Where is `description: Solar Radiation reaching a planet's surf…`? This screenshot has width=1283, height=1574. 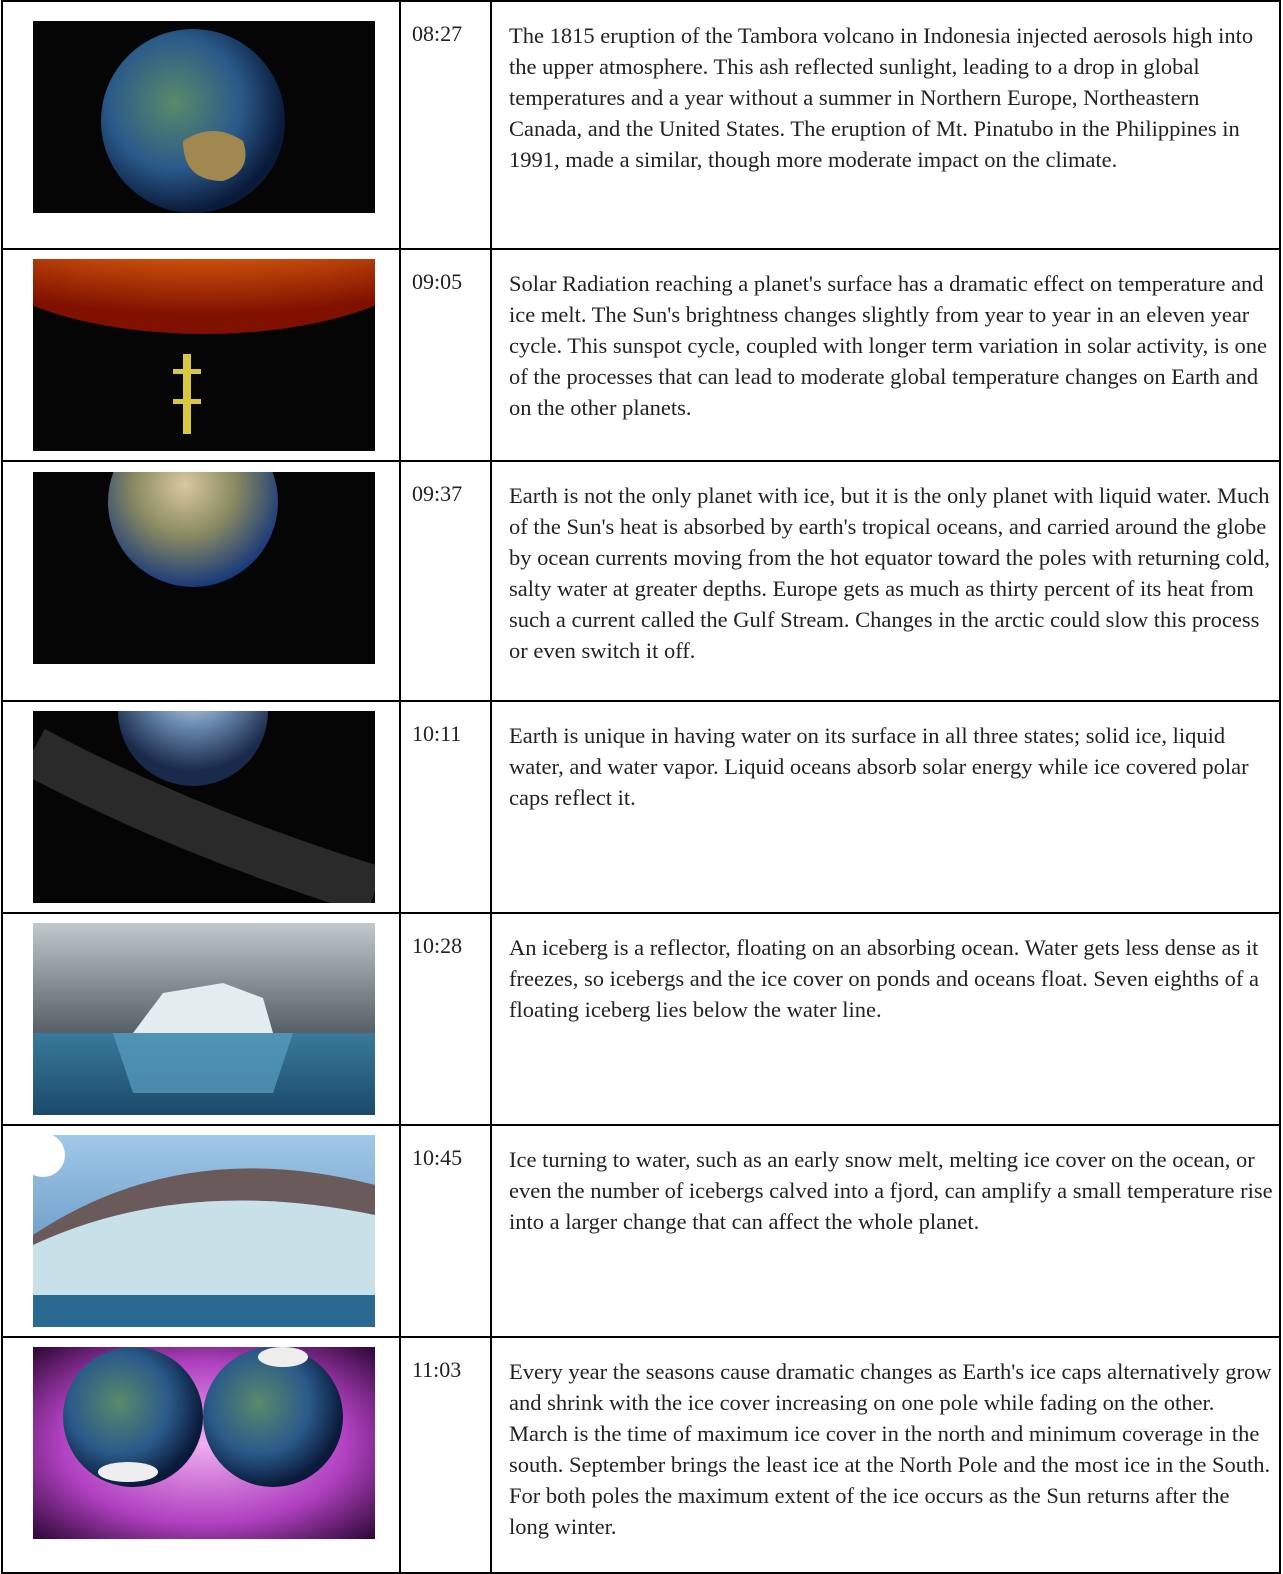 description: Solar Radiation reaching a planet's surf… is located at coordinates (888, 345).